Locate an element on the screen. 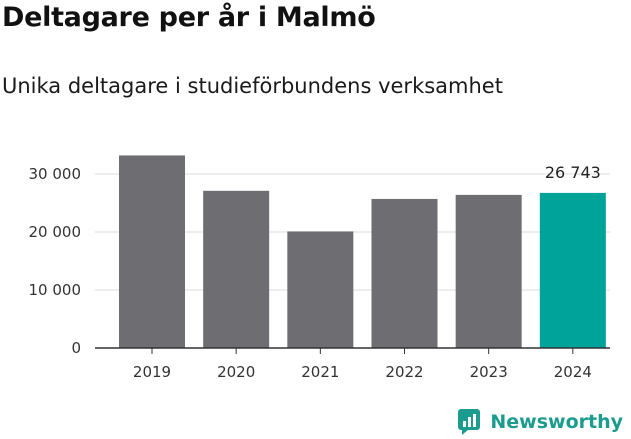 This screenshot has width=631, height=439. newsworthy-logo-icon is located at coordinates (469, 422).